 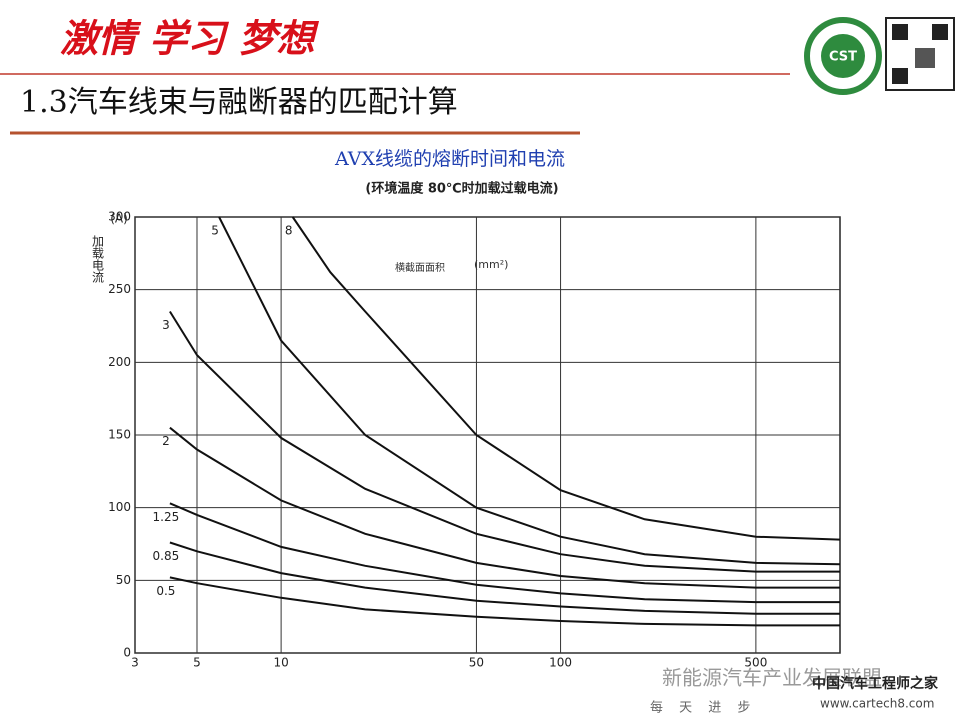 I want to click on curve-label: 5, so click(x=215, y=231).